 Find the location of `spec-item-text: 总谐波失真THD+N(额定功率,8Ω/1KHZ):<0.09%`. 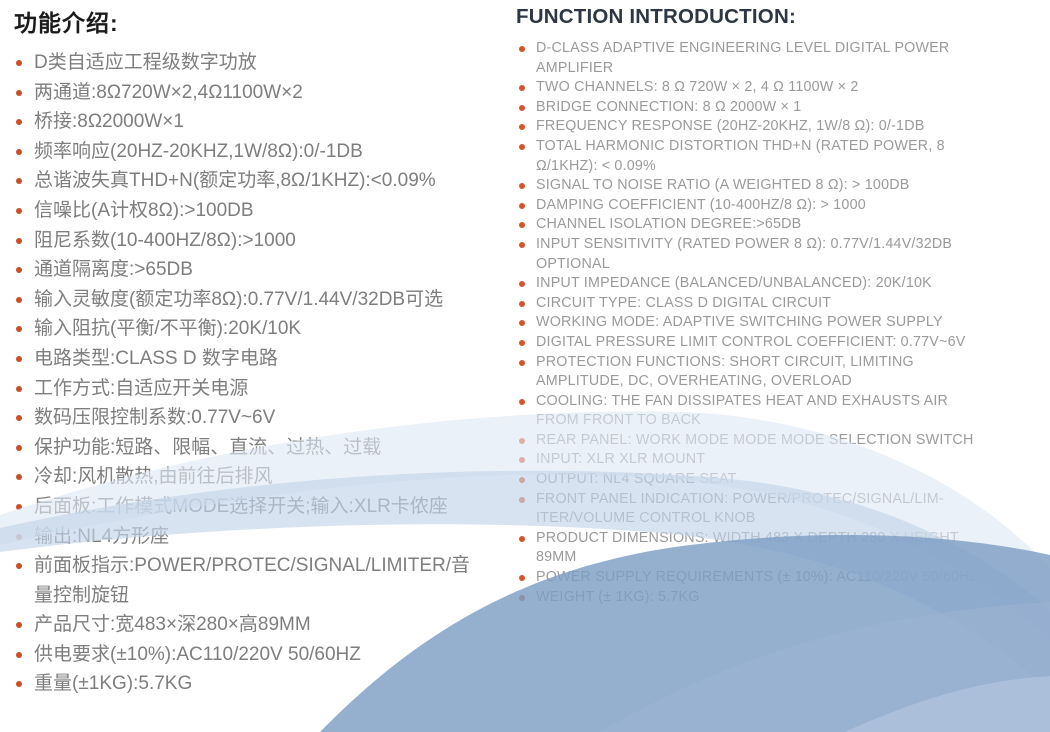

spec-item-text: 总谐波失真THD+N(额定功率,8Ω/1KHZ):<0.09% is located at coordinates (235, 181).